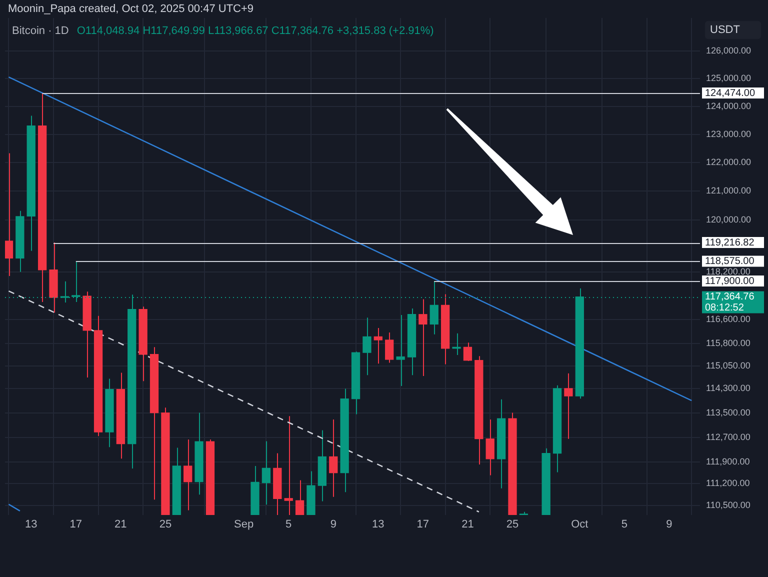 The image size is (768, 577). What do you see at coordinates (730, 281) in the screenshot?
I see `ref-line-label: 117,900.00` at bounding box center [730, 281].